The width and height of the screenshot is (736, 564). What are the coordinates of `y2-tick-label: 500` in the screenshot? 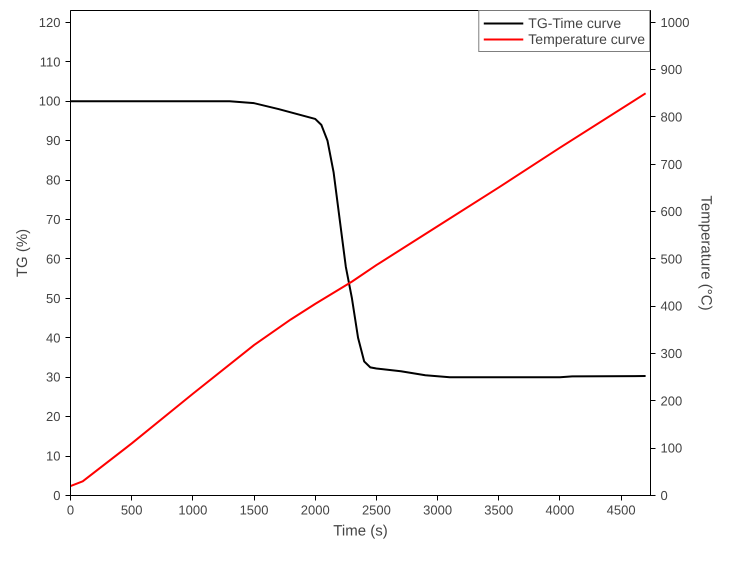 It's located at (671, 258).